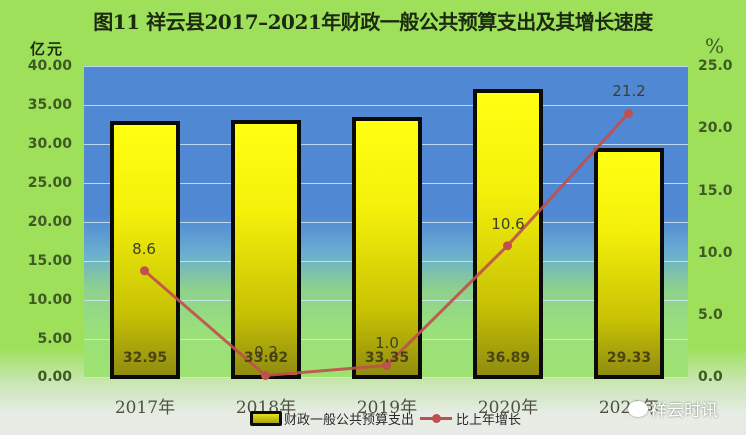  Describe the element at coordinates (49, 300) in the screenshot. I see `y-tick: 10.00` at that location.